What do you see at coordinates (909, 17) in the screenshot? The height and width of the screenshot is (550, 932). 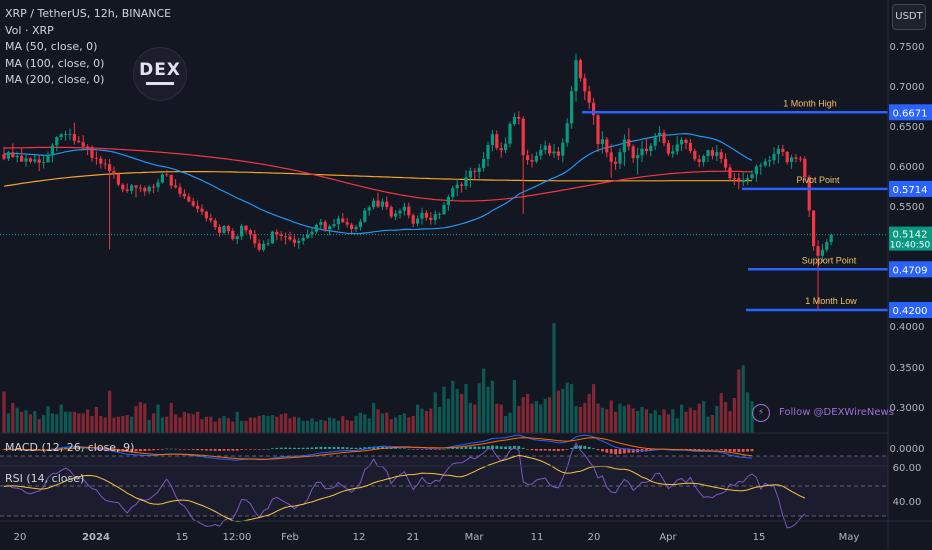 I see `currency-button: USDT` at bounding box center [909, 17].